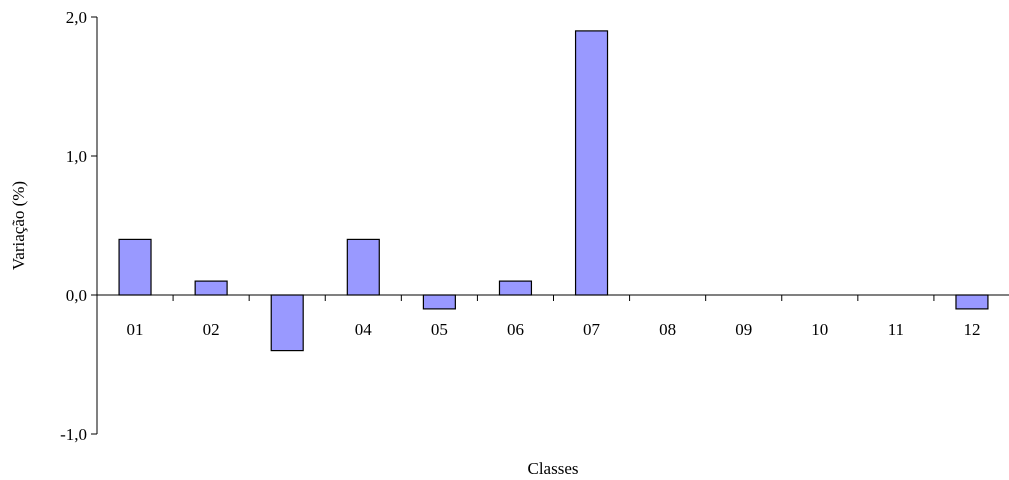  I want to click on x-axis-title: Classes, so click(553, 468).